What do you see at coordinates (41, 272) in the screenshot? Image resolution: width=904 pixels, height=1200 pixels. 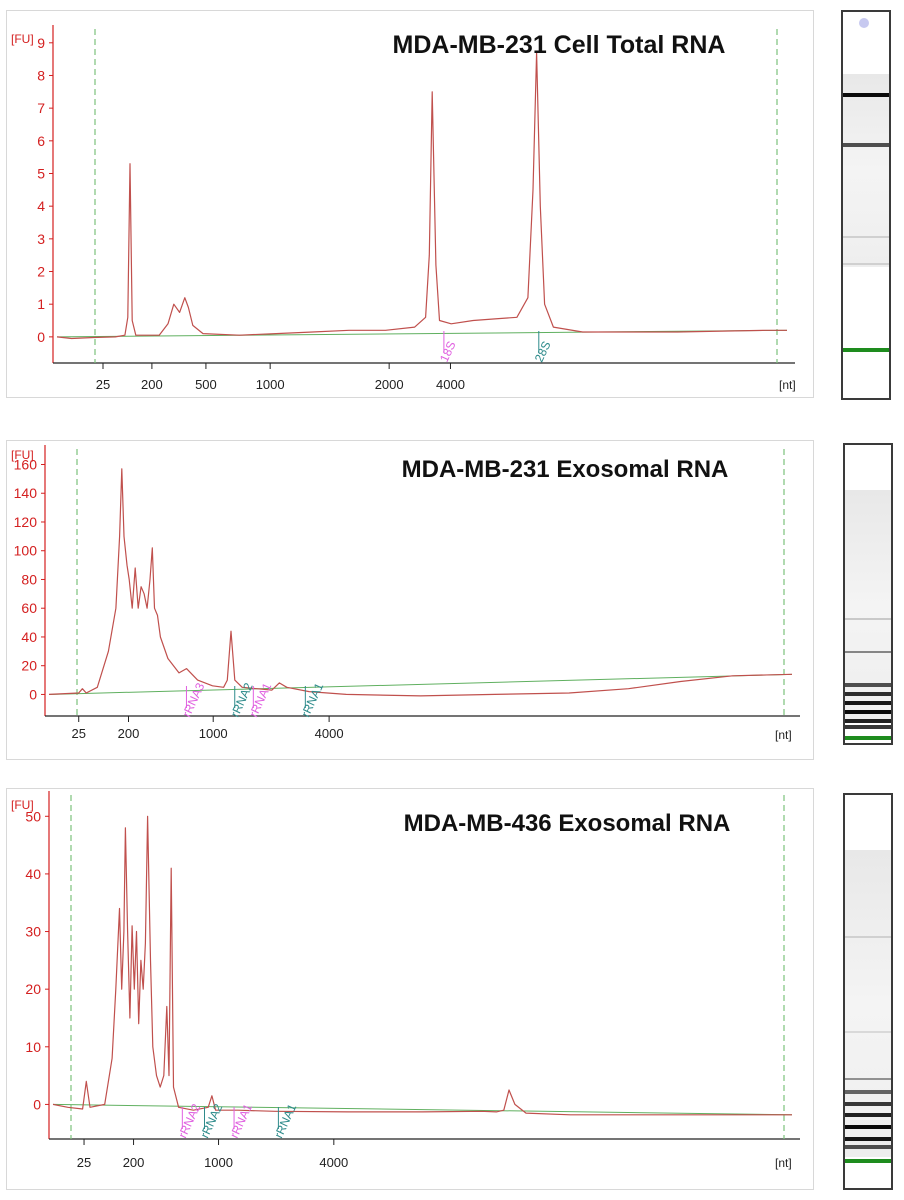 I see `y-tick-label: 2` at bounding box center [41, 272].